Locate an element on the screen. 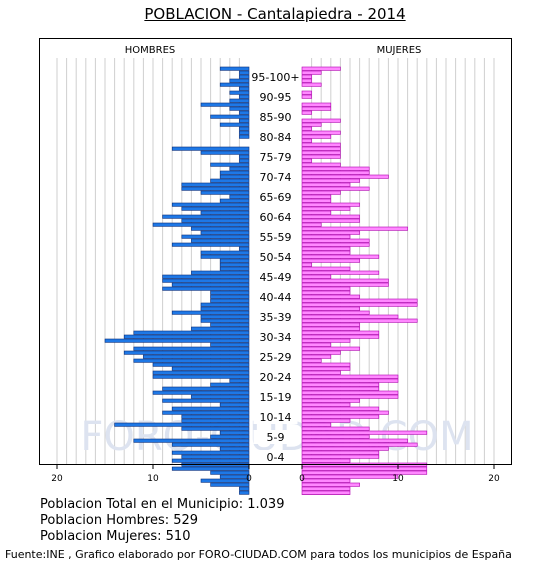  x-tick-label-10: 10 is located at coordinates (398, 479).